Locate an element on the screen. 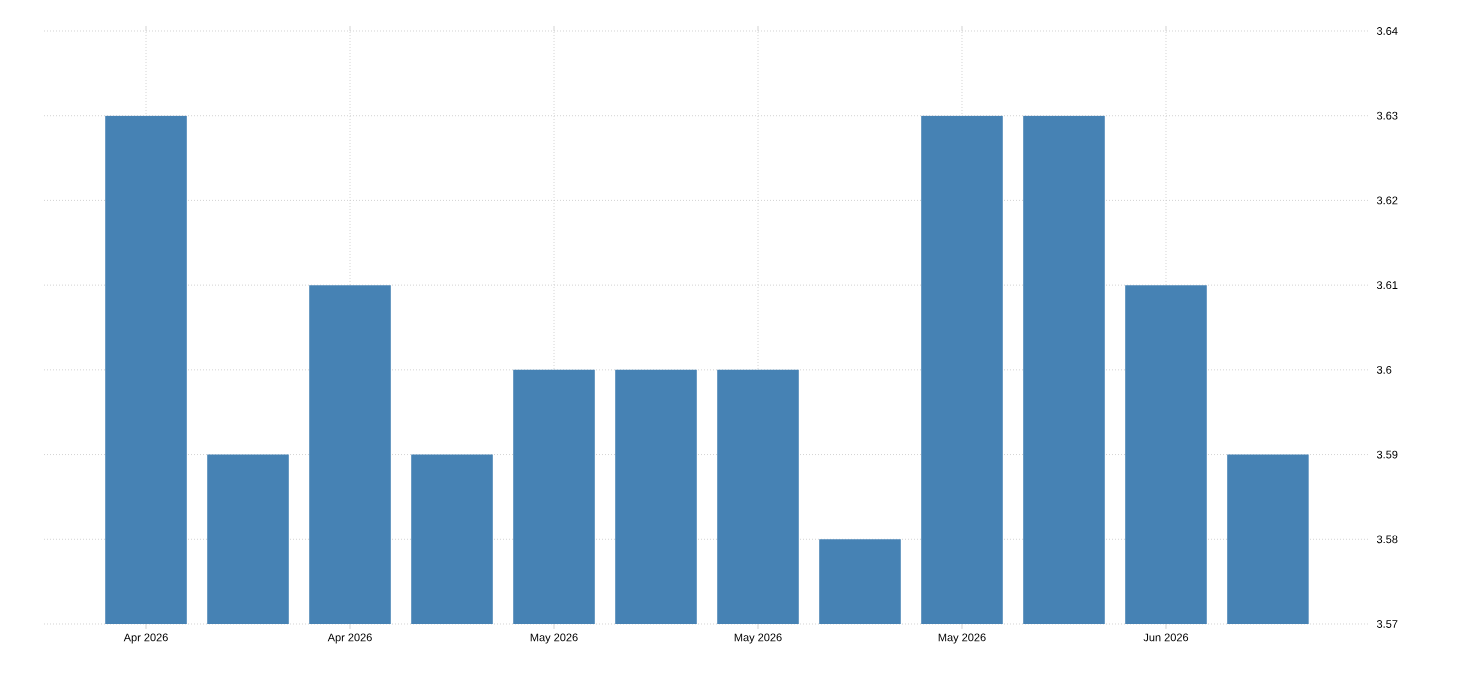  y-tick-label: 3.57 is located at coordinates (1387, 624).